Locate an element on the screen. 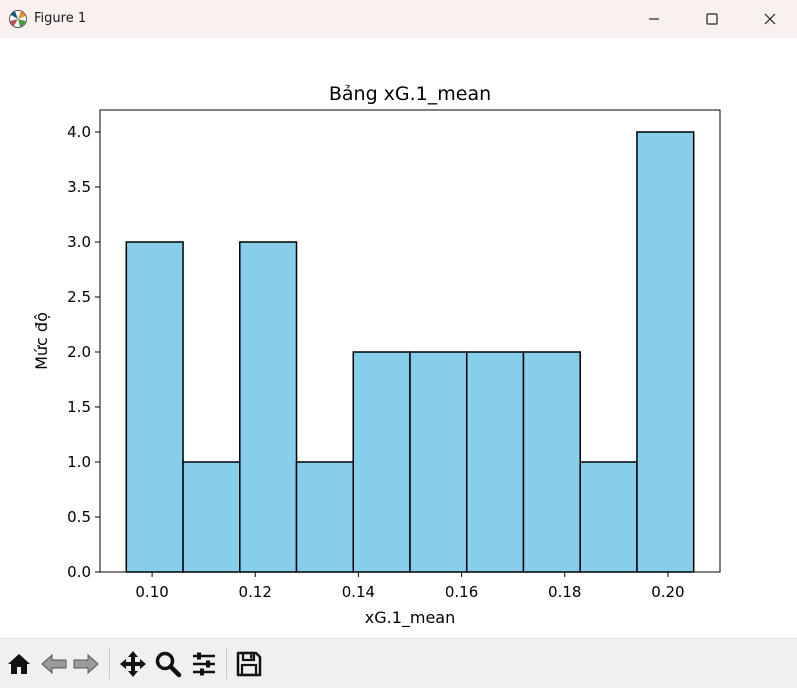 The image size is (797, 688). window-titlebar: Figure 1 is located at coordinates (398, 19).